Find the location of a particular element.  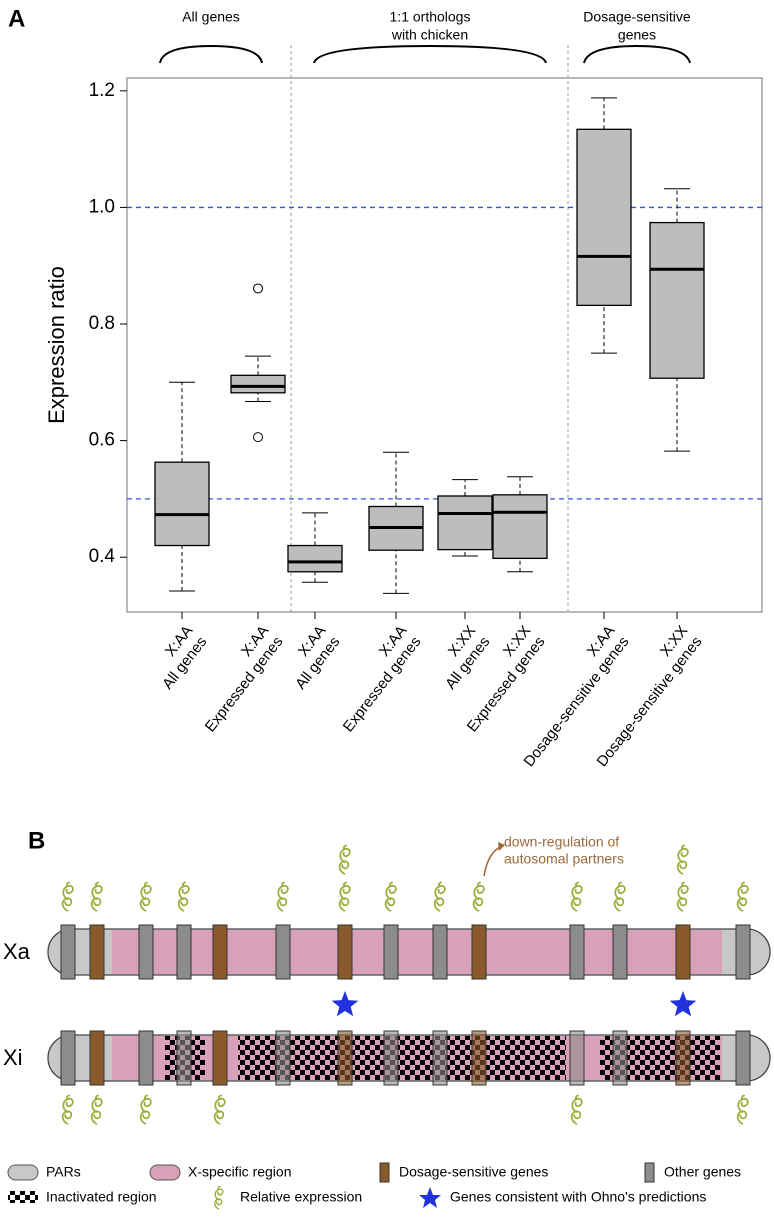

legend-label: PARs is located at coordinates (63, 1172).